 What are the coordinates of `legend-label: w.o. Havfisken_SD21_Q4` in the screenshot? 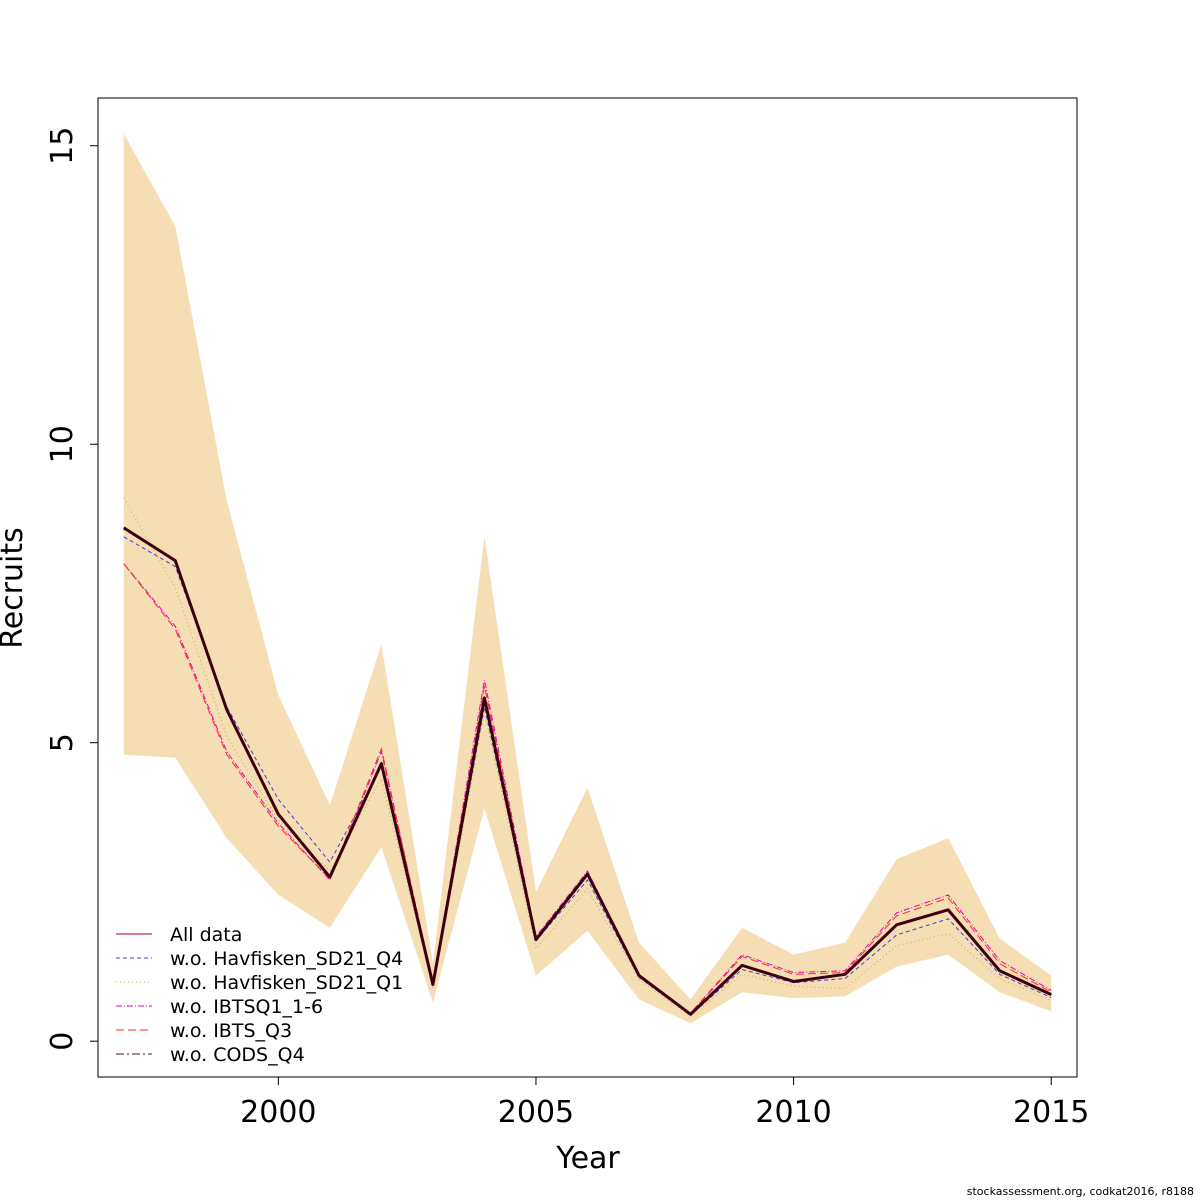 It's located at (286, 959).